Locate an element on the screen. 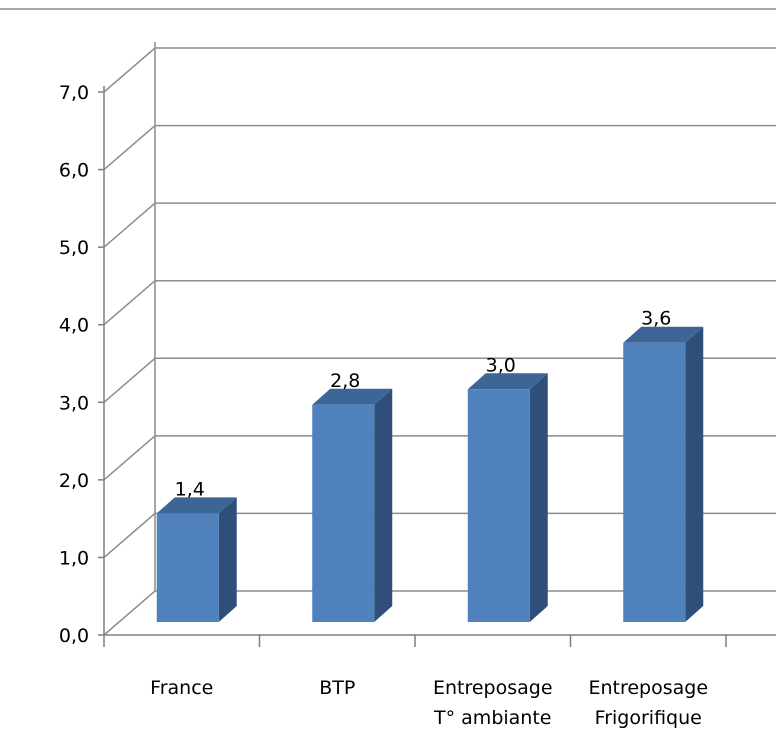 The height and width of the screenshot is (740, 776). y-tick-label: 0,0 is located at coordinates (74, 636).